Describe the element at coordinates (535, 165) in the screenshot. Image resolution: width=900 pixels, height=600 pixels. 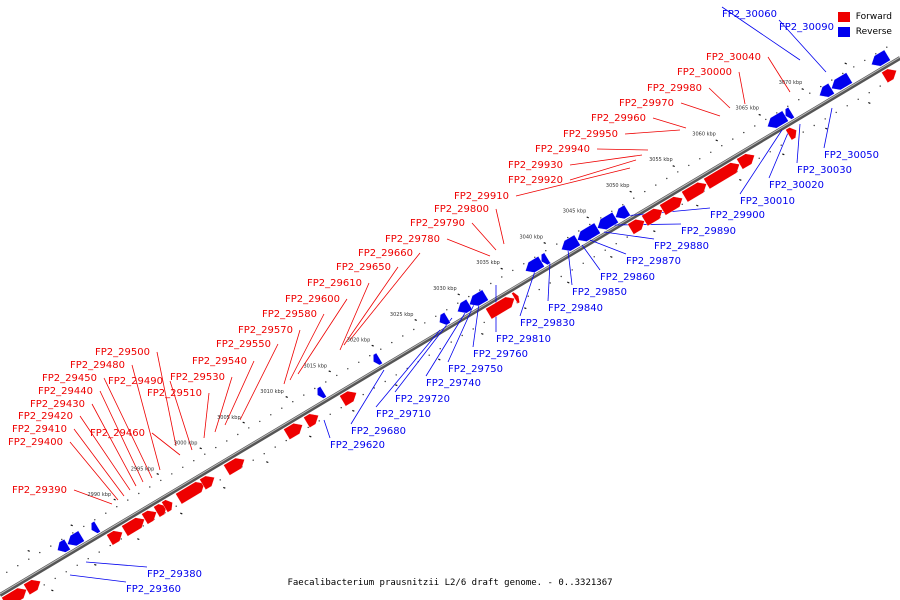
I see `forward-gene-label: FP2_29930` at that location.